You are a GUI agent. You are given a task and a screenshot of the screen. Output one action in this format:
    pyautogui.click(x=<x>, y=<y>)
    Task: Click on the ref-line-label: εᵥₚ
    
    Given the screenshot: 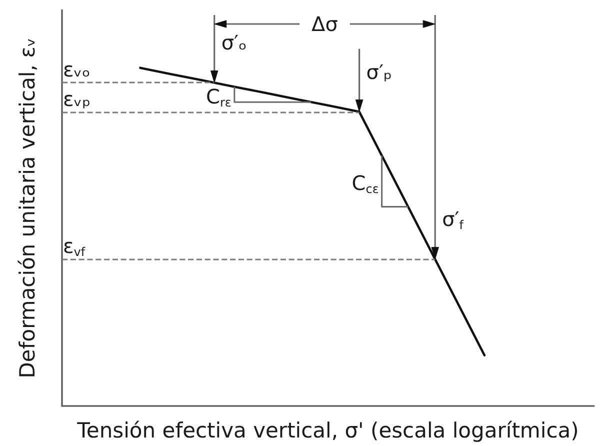 What is the action you would take?
    pyautogui.click(x=77, y=98)
    